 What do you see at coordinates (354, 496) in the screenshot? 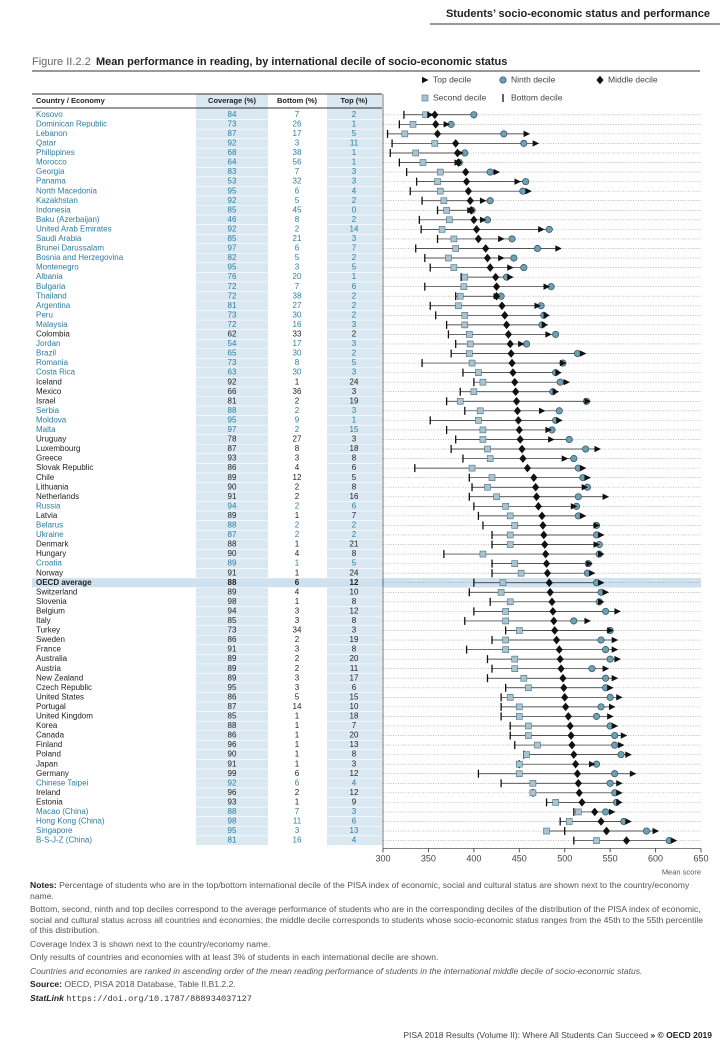
I see `table-cell: 16` at bounding box center [354, 496].